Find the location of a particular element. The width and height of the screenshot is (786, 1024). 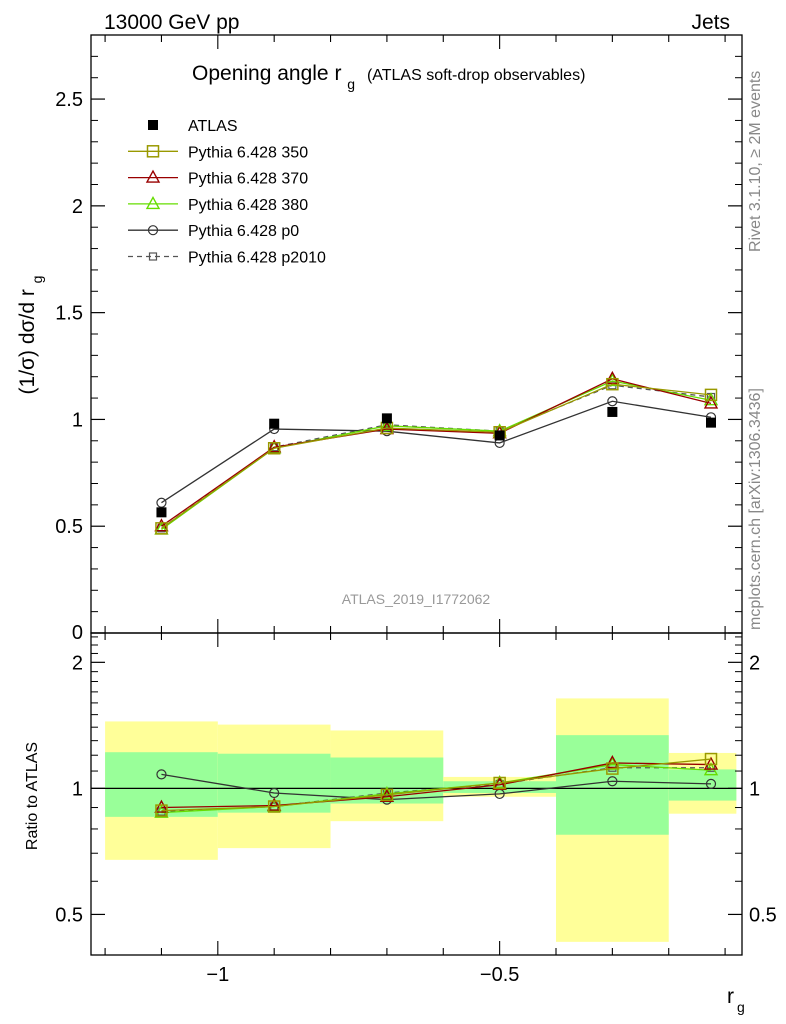

legend-item-pythia-6-428-p2010: Pythia 6.428 p2010 is located at coordinates (227, 258).